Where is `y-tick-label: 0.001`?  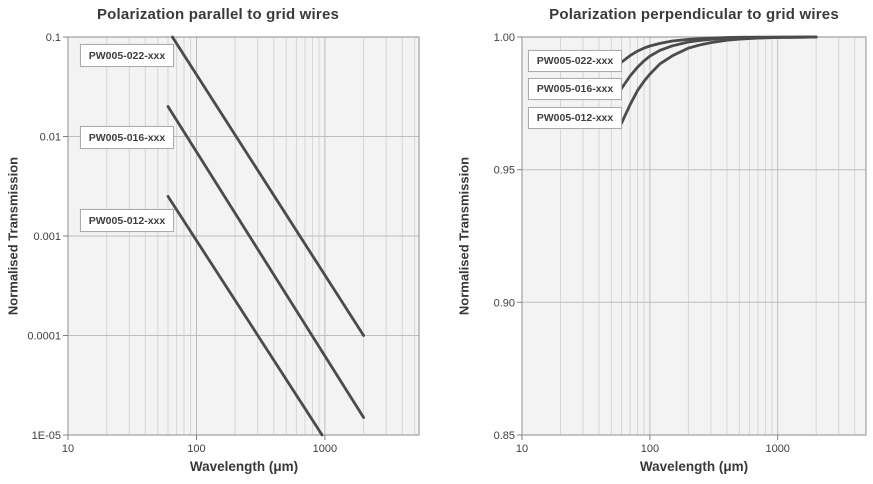
y-tick-label: 0.001 is located at coordinates (47, 237).